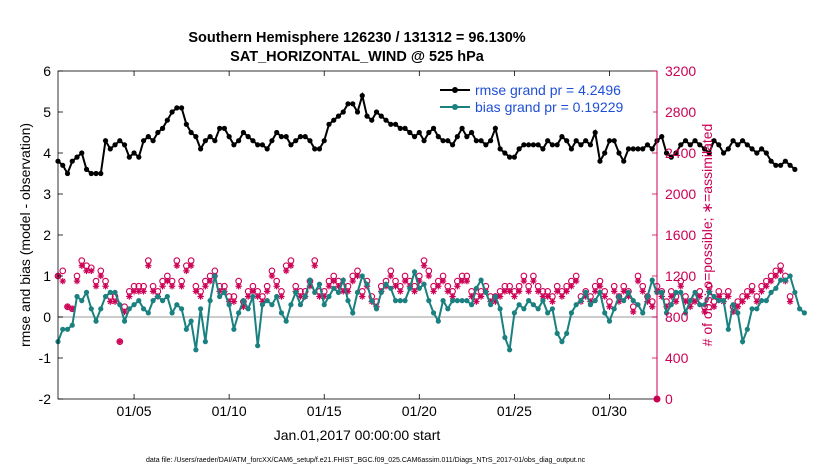  Describe the element at coordinates (47, 112) in the screenshot. I see `y-left-tick-label: 5` at that location.